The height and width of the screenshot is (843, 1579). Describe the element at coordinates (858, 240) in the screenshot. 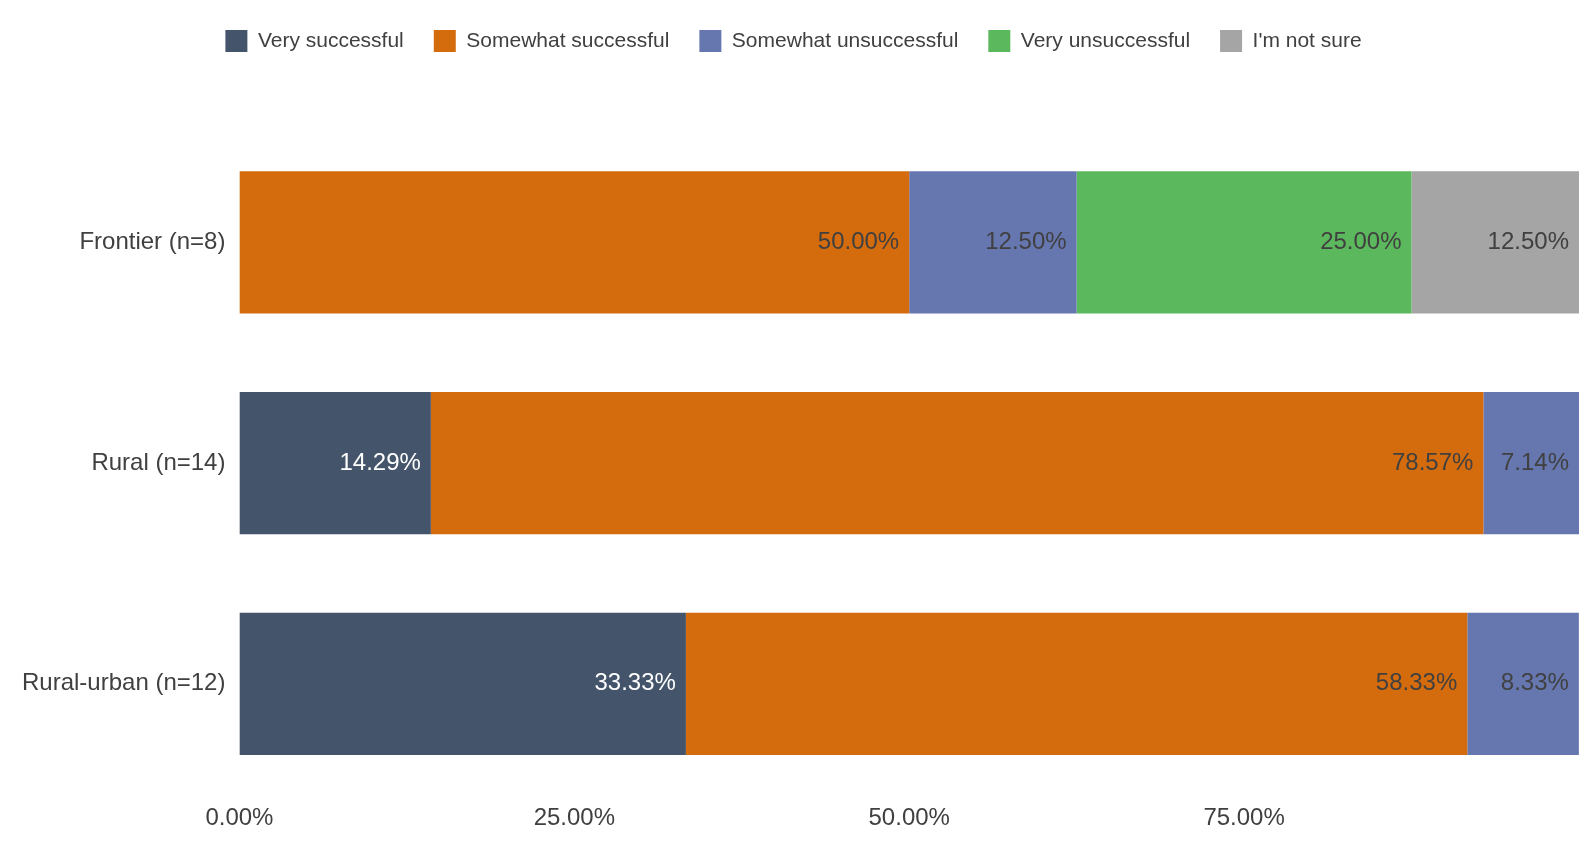

I see `data-label: 50.00%` at that location.